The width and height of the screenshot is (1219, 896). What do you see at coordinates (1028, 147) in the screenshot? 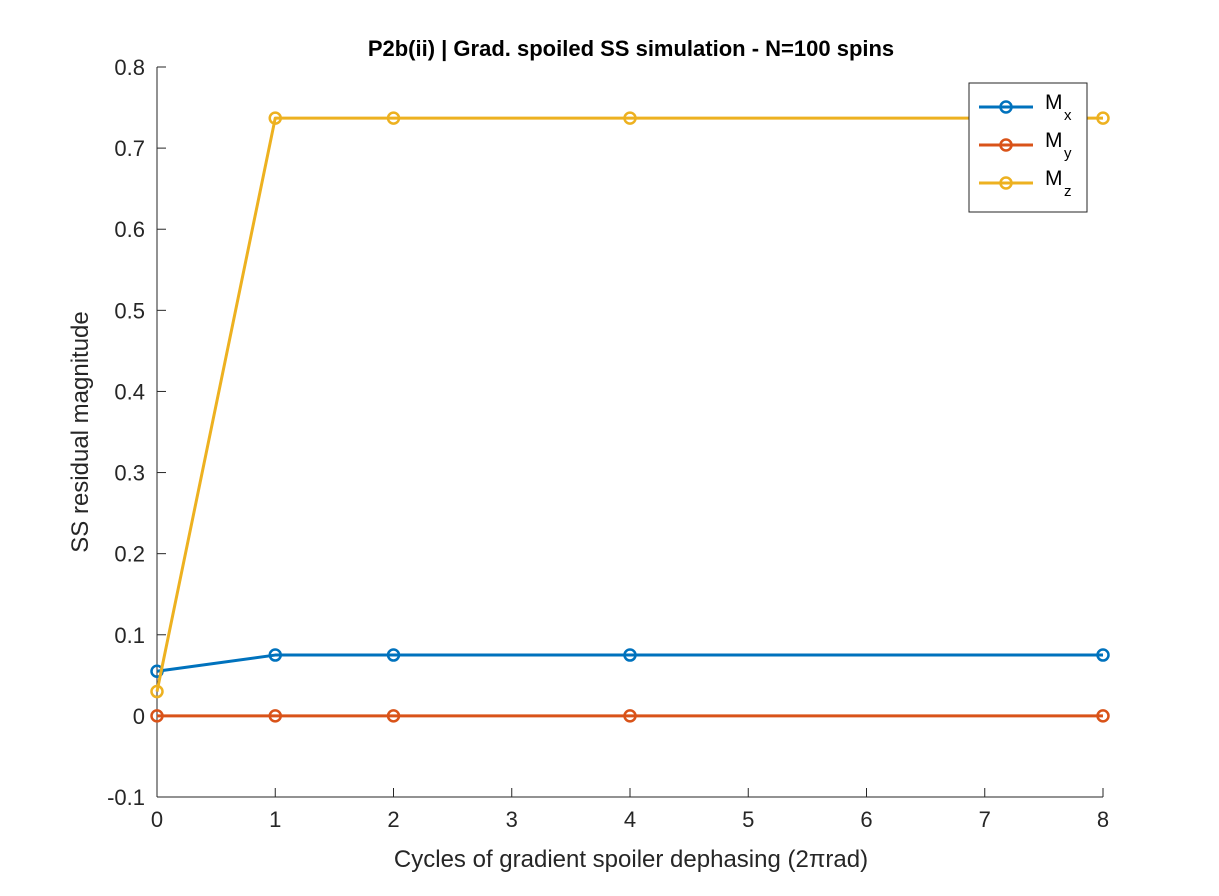
I see `legend-box` at bounding box center [1028, 147].